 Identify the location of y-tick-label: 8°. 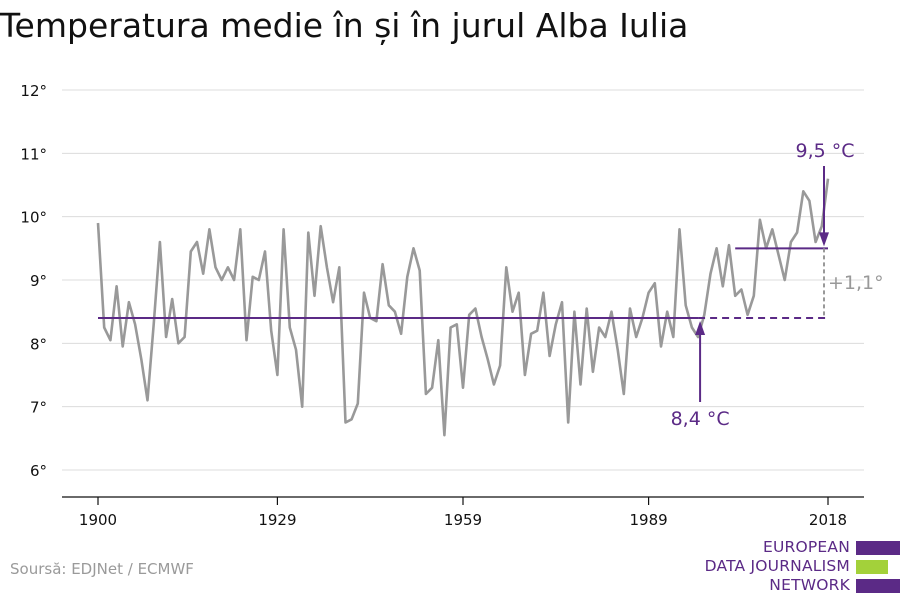
(38, 344).